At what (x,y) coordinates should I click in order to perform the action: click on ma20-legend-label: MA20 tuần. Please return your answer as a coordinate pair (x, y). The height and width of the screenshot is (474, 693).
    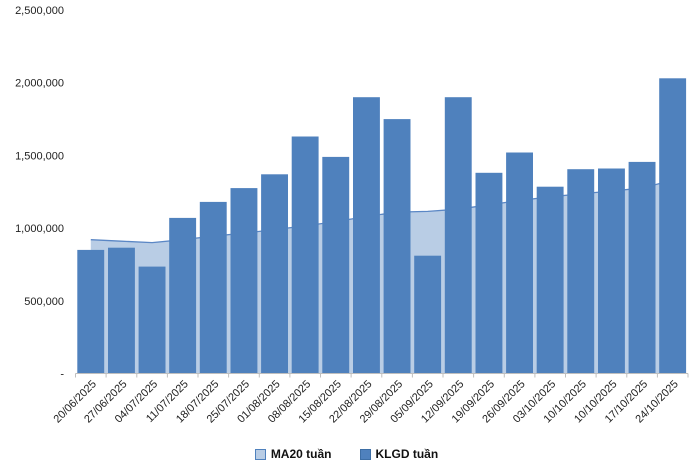
    Looking at the image, I should click on (301, 454).